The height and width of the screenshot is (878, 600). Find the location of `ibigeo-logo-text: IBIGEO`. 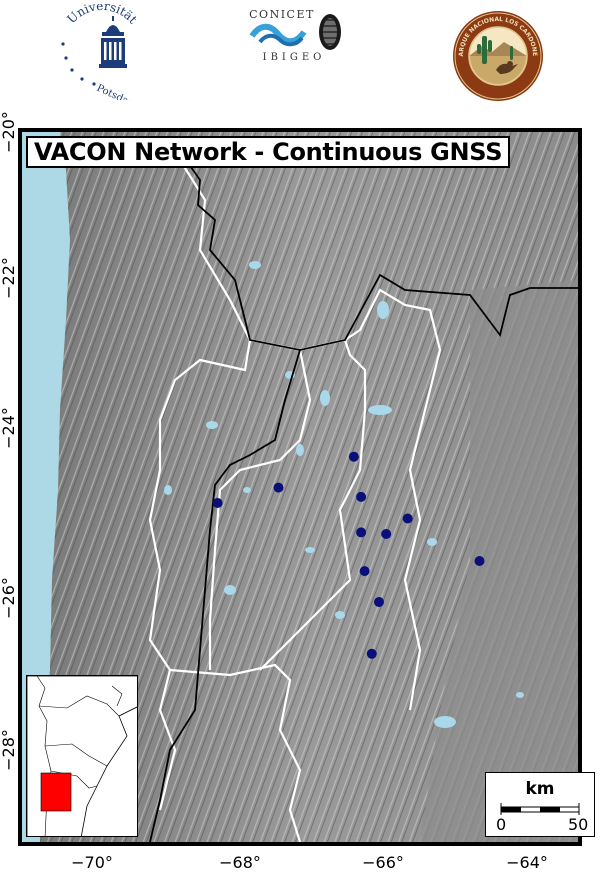

ibigeo-logo-text: IBIGEO is located at coordinates (294, 57).